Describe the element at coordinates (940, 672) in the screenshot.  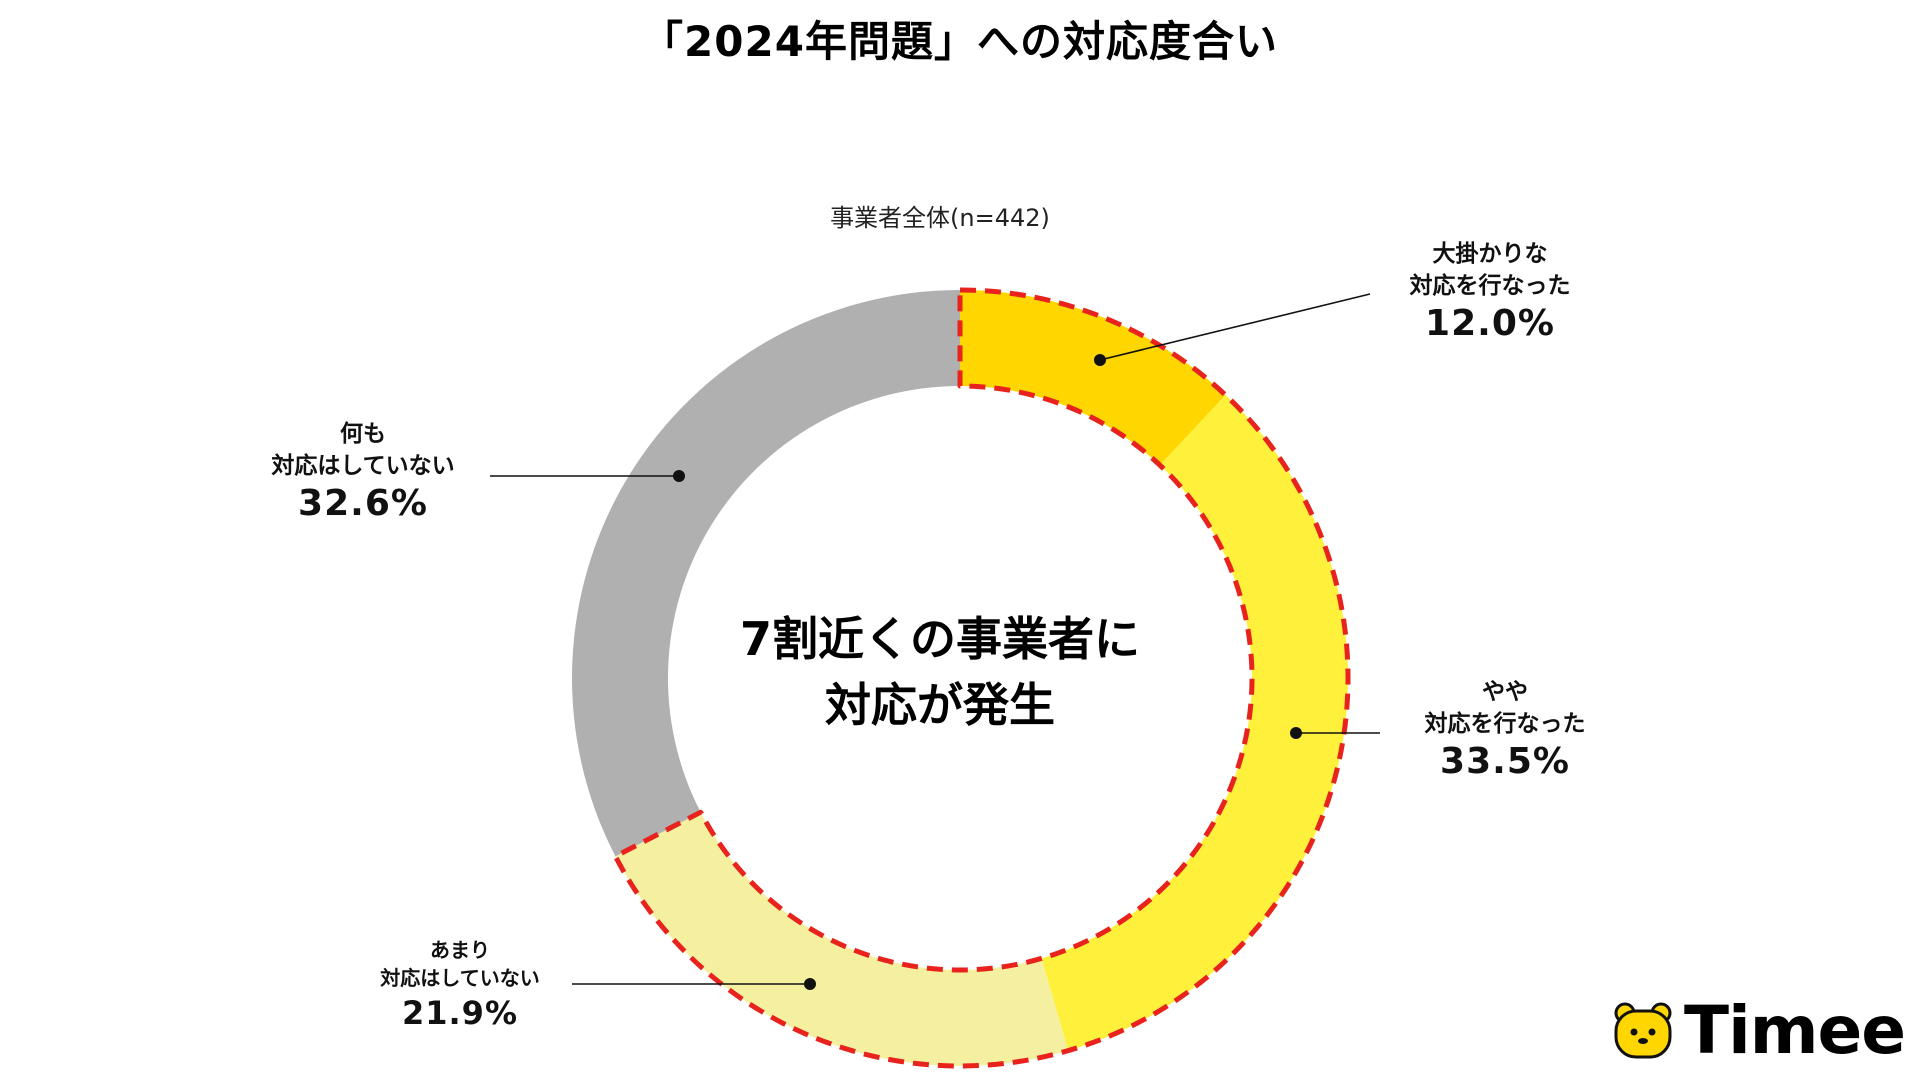
I see `center-annotation: 7割近くの事業者に 対応が発生` at that location.